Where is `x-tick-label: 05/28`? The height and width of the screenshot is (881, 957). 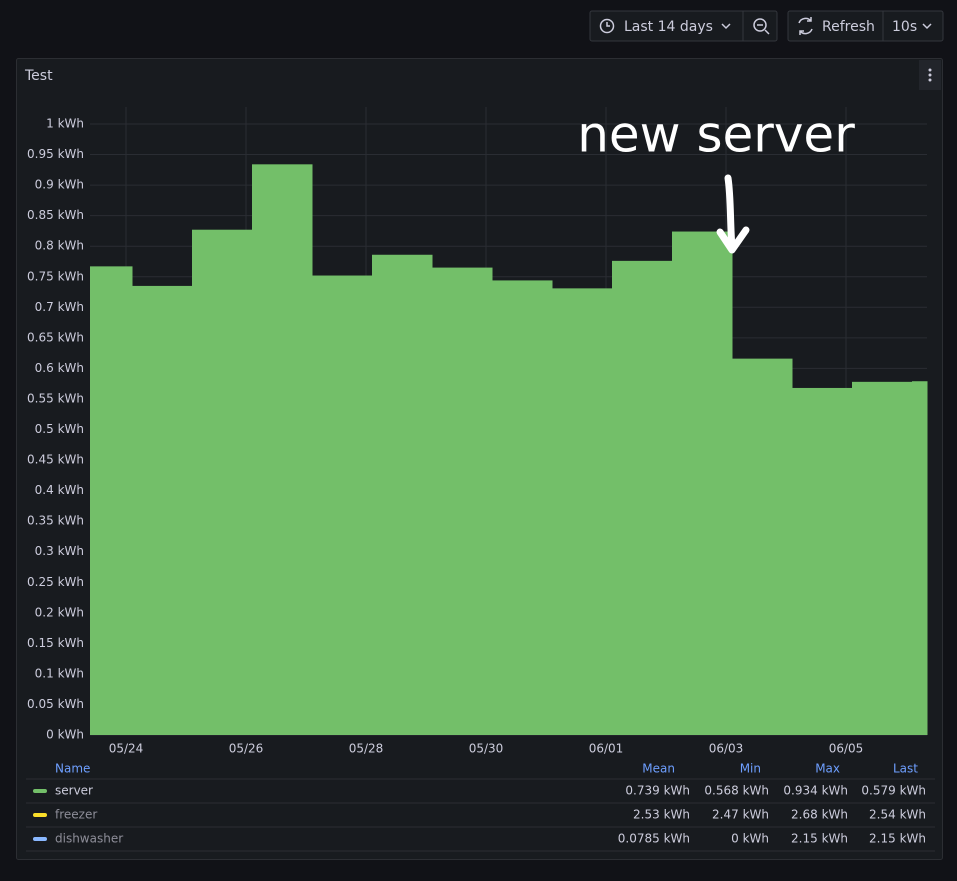 x-tick-label: 05/28 is located at coordinates (366, 749).